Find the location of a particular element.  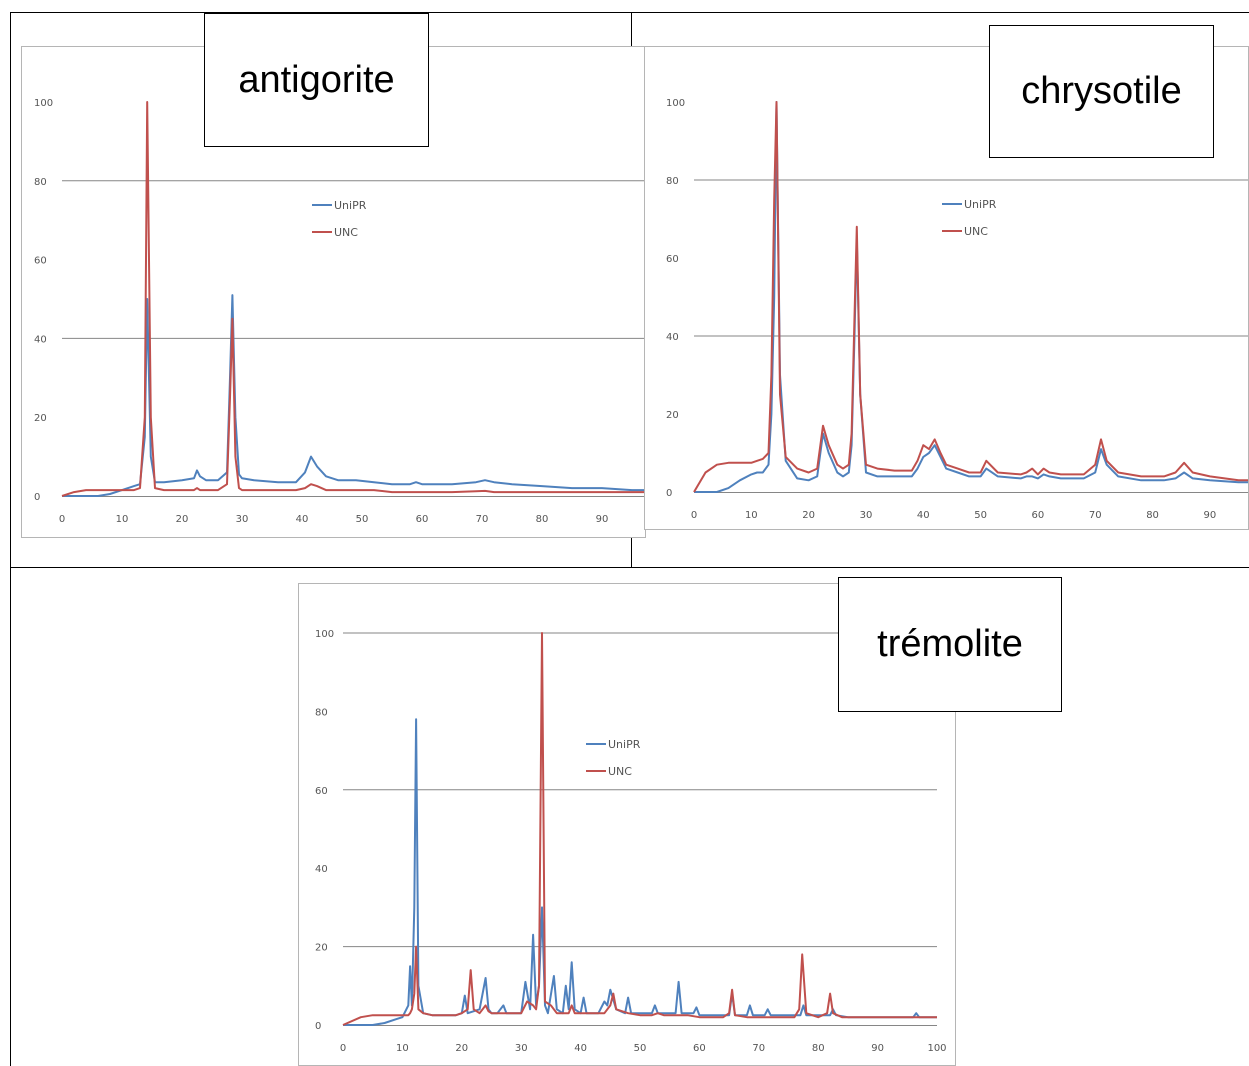

label-chrysotile: chrysotile is located at coordinates (1101, 91).